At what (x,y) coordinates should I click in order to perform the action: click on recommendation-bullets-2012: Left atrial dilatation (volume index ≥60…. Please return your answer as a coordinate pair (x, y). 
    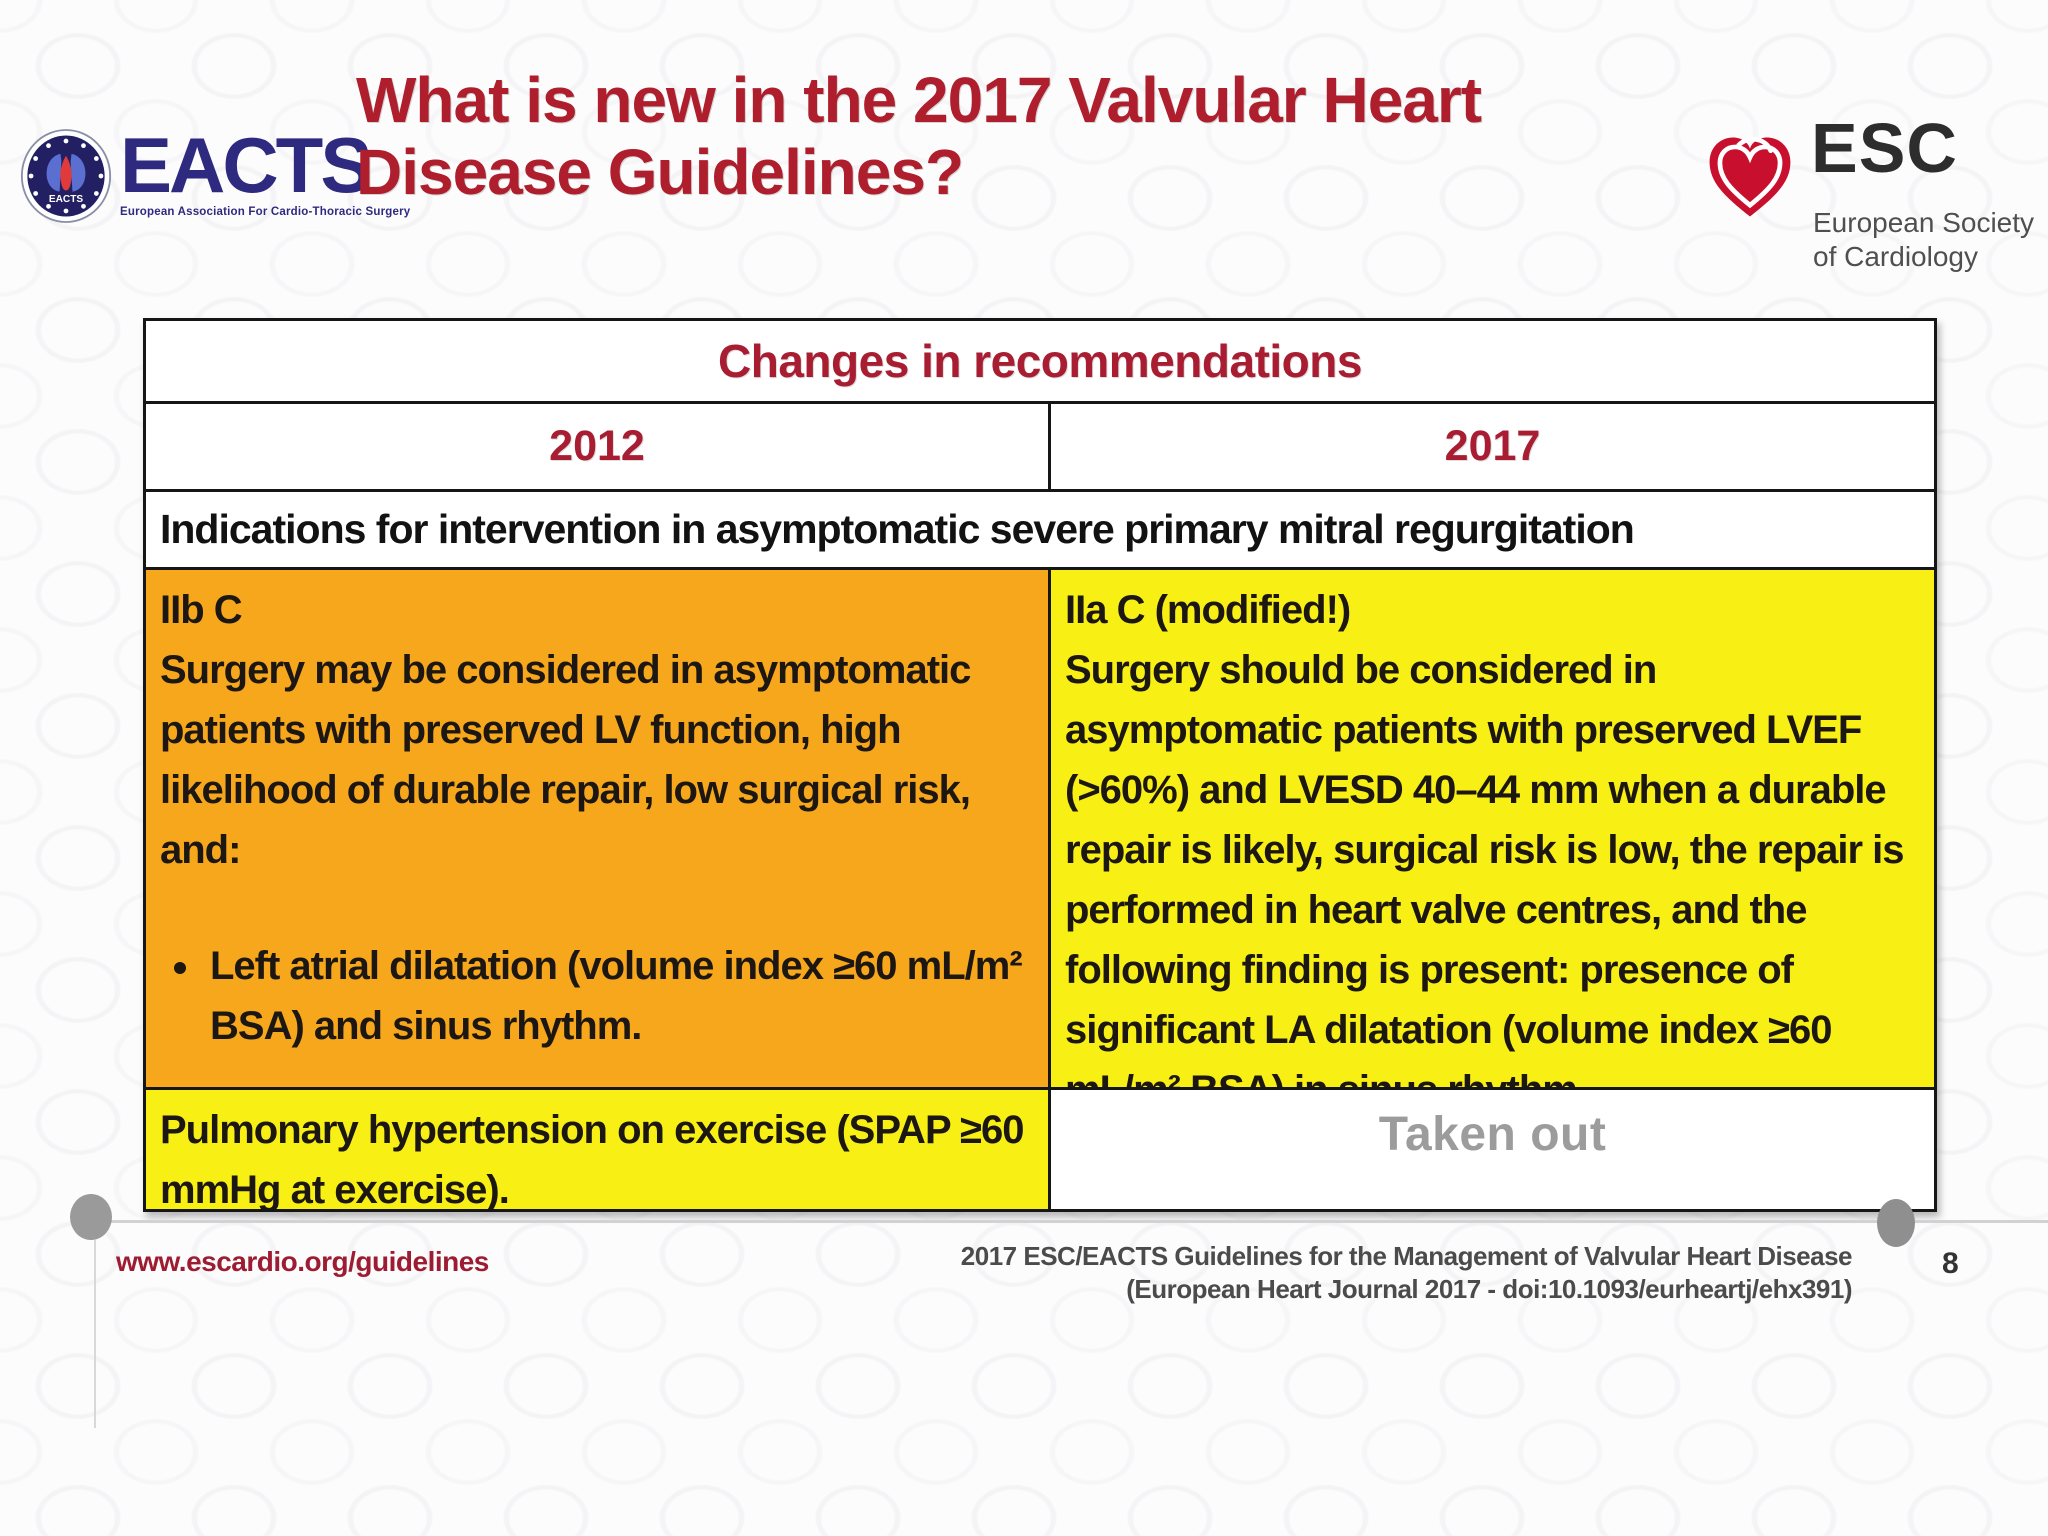
    Looking at the image, I should click on (596, 996).